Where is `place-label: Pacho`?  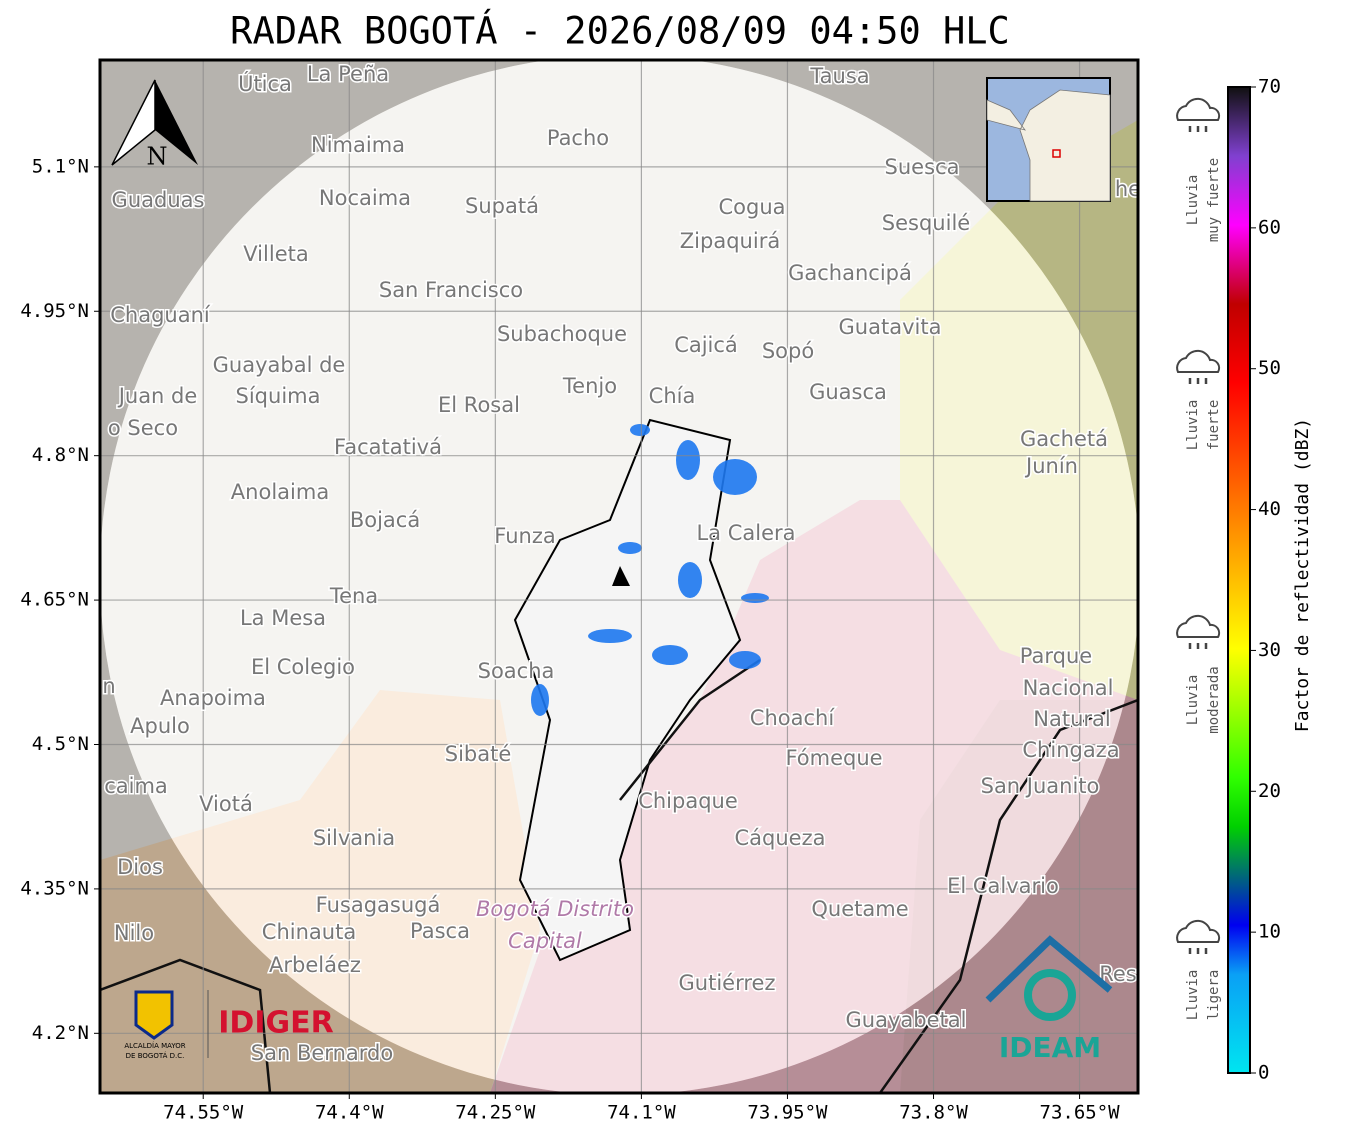 place-label: Pacho is located at coordinates (578, 138).